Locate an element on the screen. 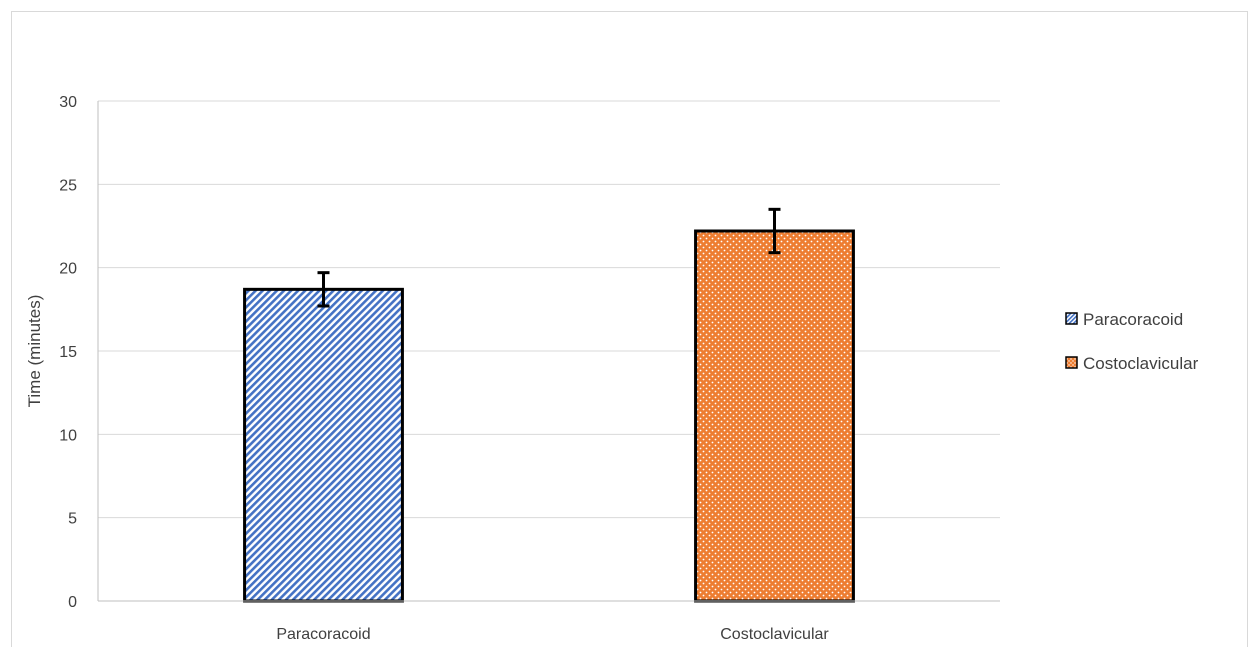 The width and height of the screenshot is (1248, 652). legend-item-costoclavicular: Costoclavicular is located at coordinates (1132, 363).